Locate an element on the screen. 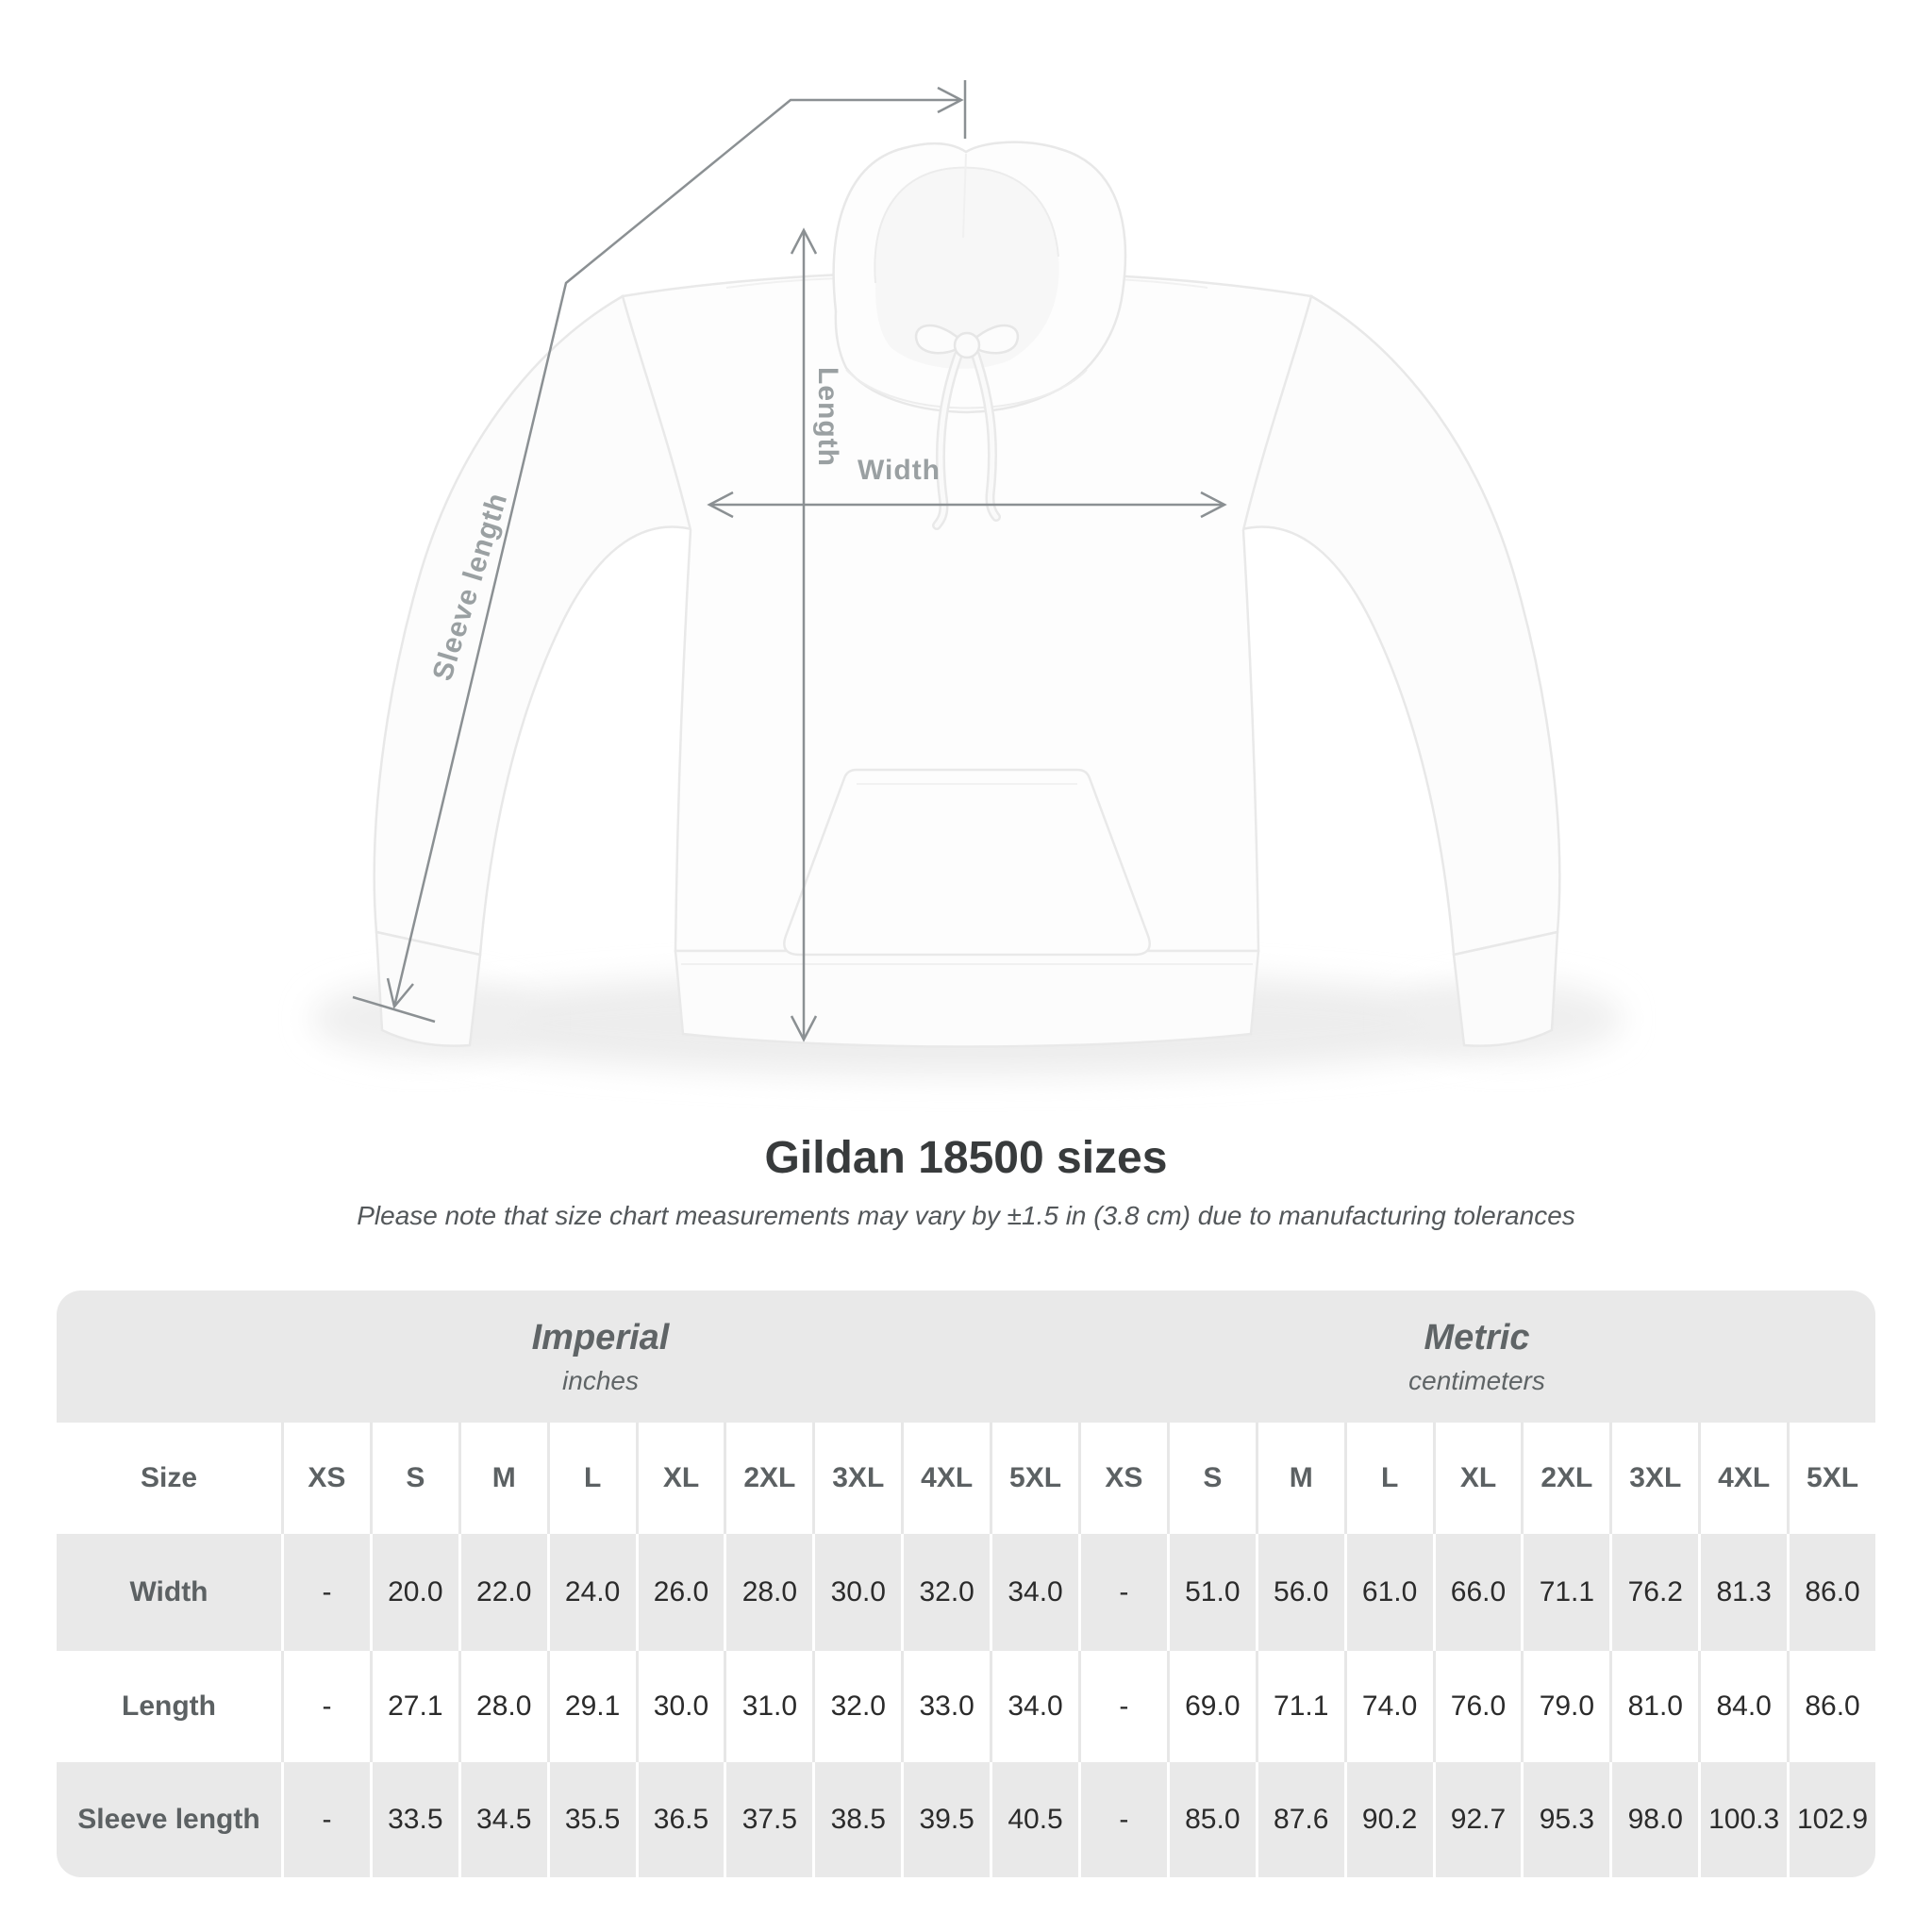  table-cell: 85.0 is located at coordinates (1211, 1819).